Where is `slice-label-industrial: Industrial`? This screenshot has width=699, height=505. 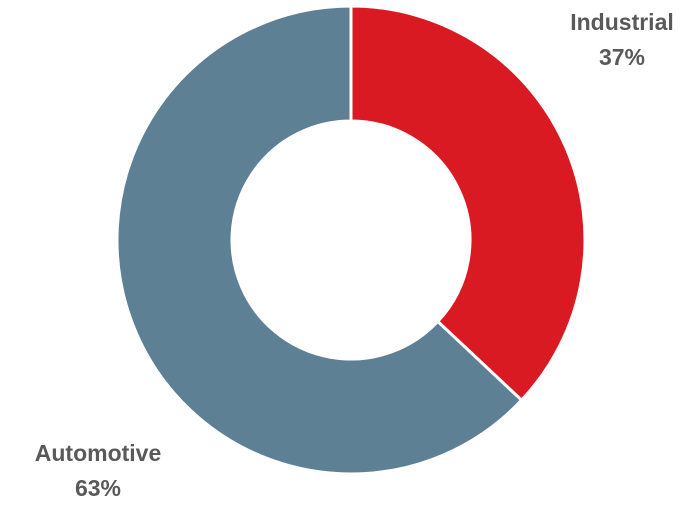 slice-label-industrial: Industrial is located at coordinates (622, 22).